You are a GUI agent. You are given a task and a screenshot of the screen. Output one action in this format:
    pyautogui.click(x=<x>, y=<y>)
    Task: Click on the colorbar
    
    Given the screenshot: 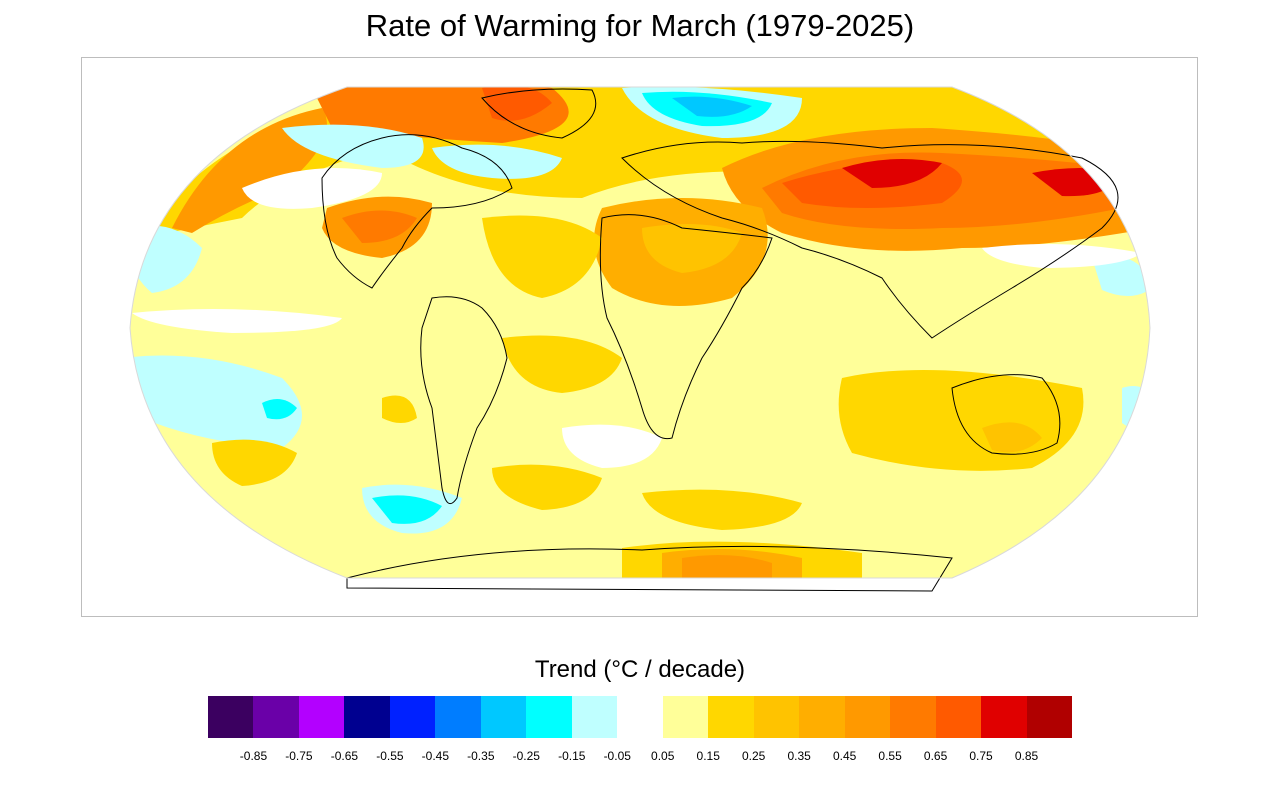 What is the action you would take?
    pyautogui.click(x=640, y=717)
    